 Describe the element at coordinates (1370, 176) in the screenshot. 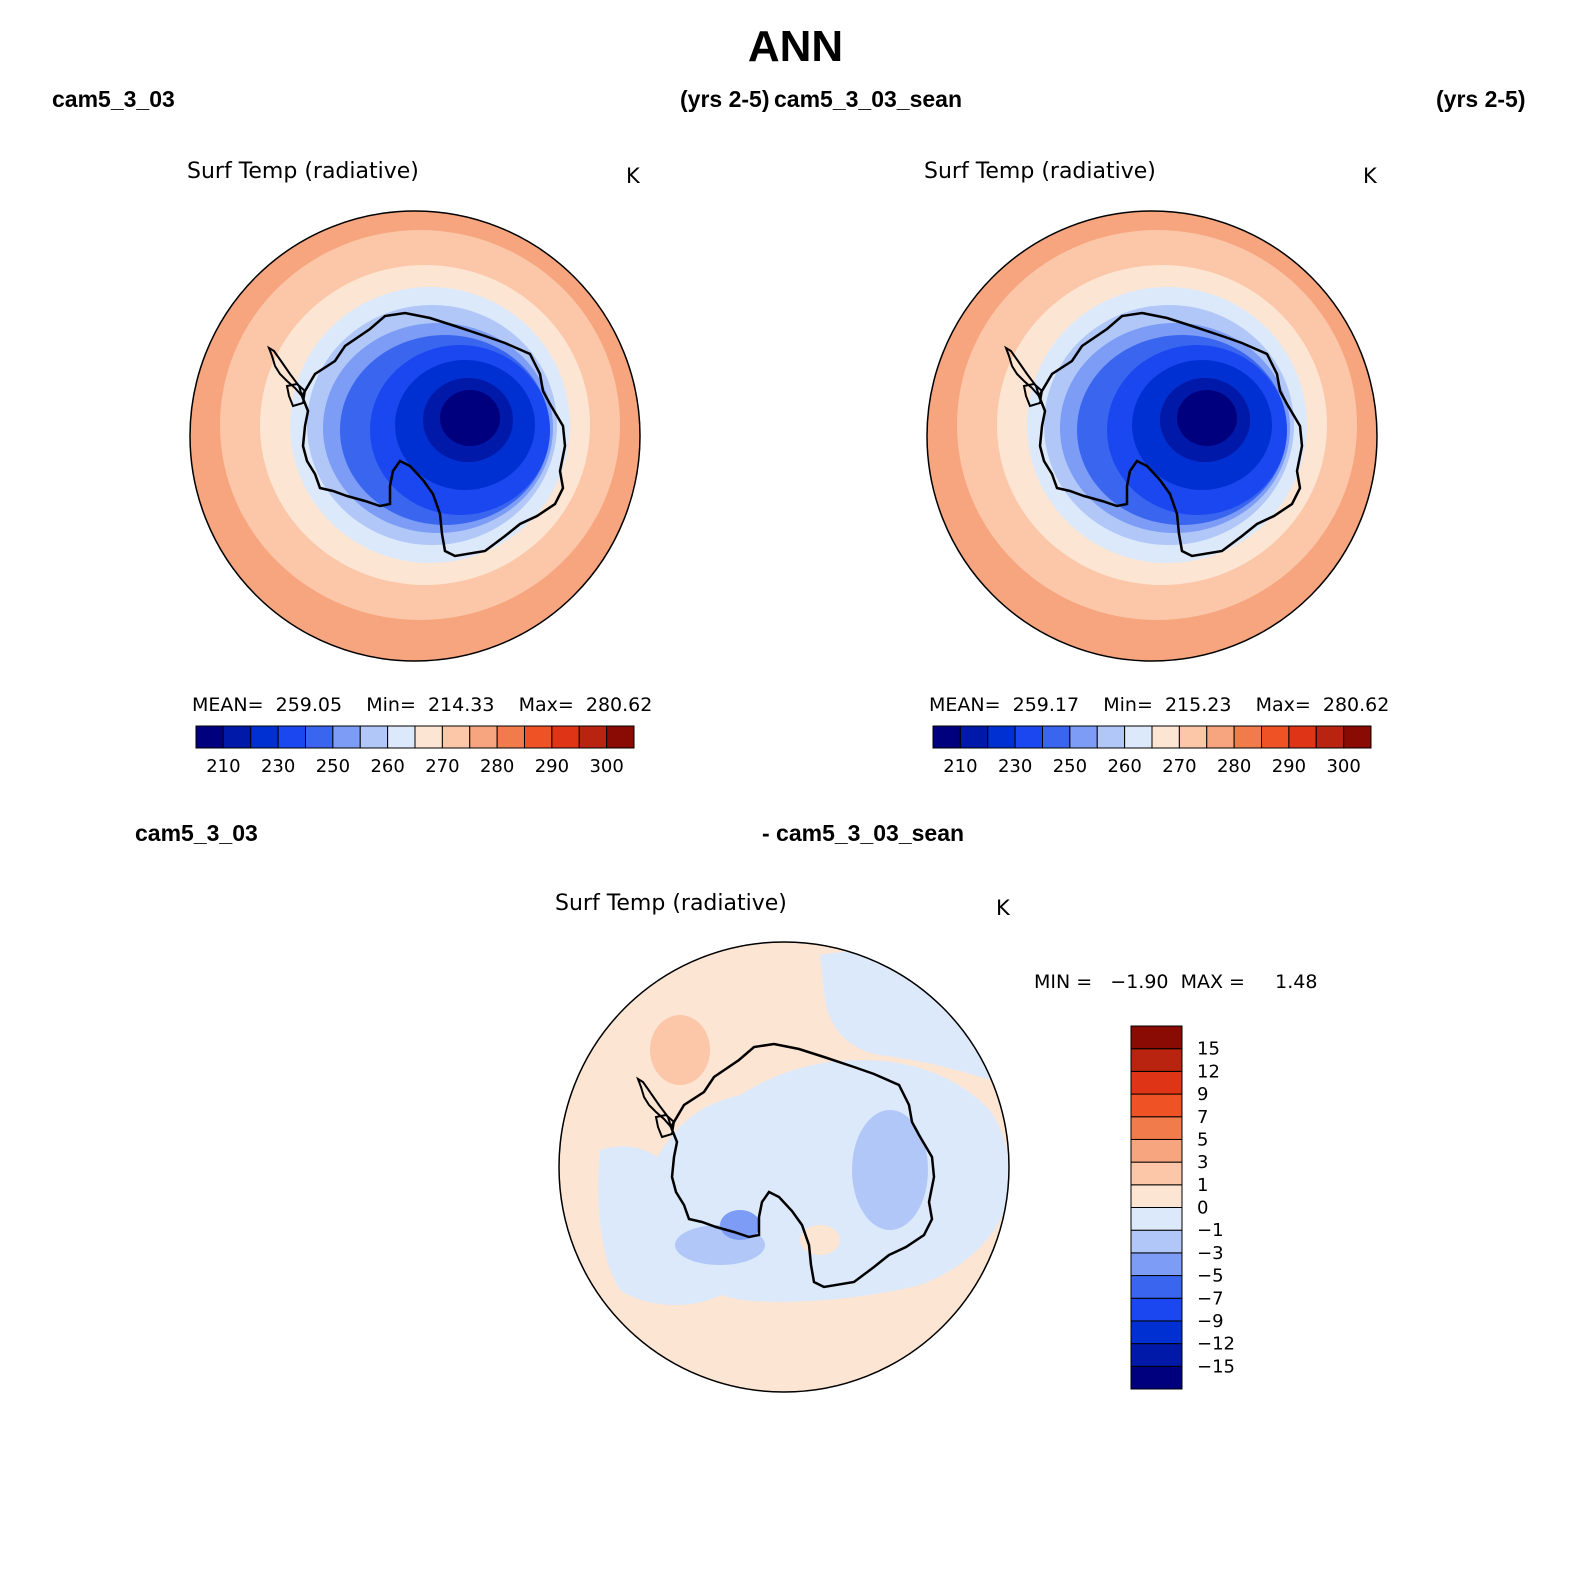

I see `units-label-top-right: K` at that location.